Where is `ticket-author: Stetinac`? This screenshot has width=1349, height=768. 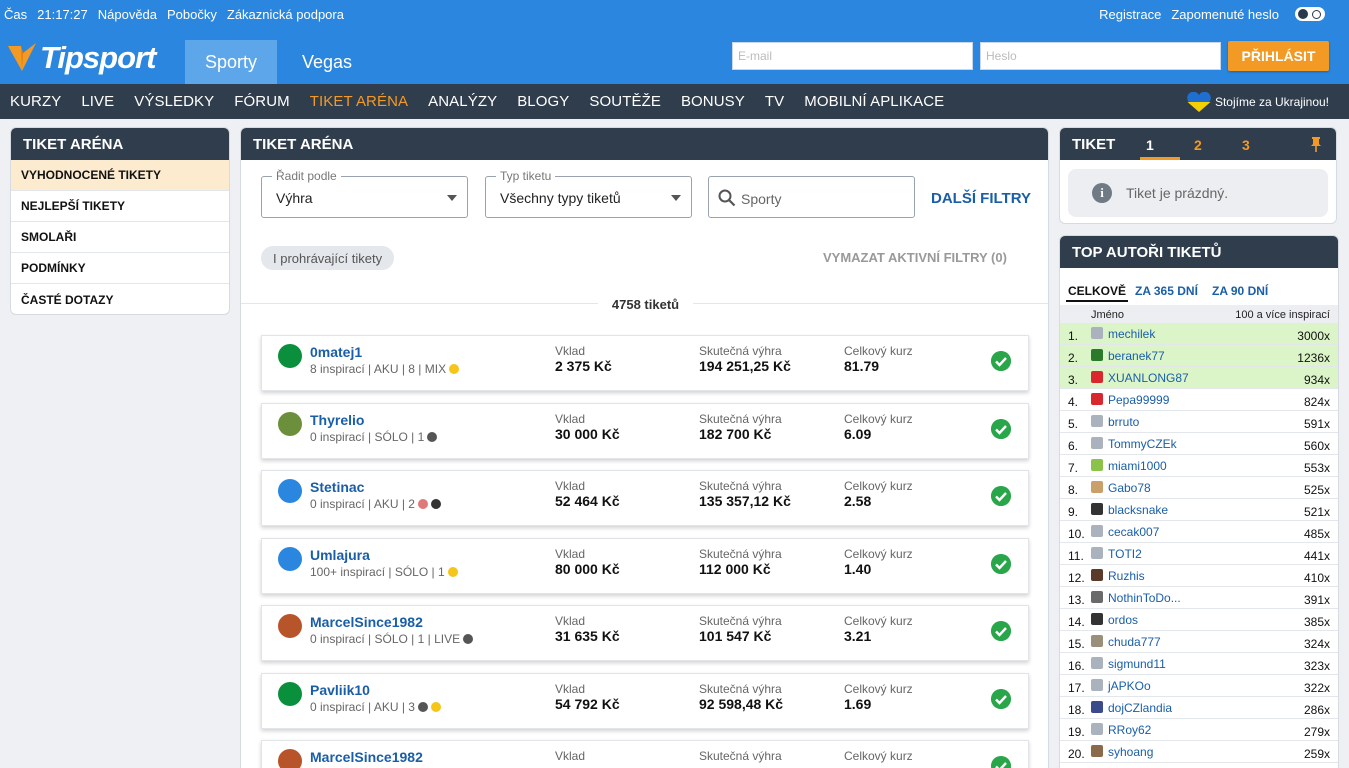
ticket-author: Stetinac is located at coordinates (337, 487).